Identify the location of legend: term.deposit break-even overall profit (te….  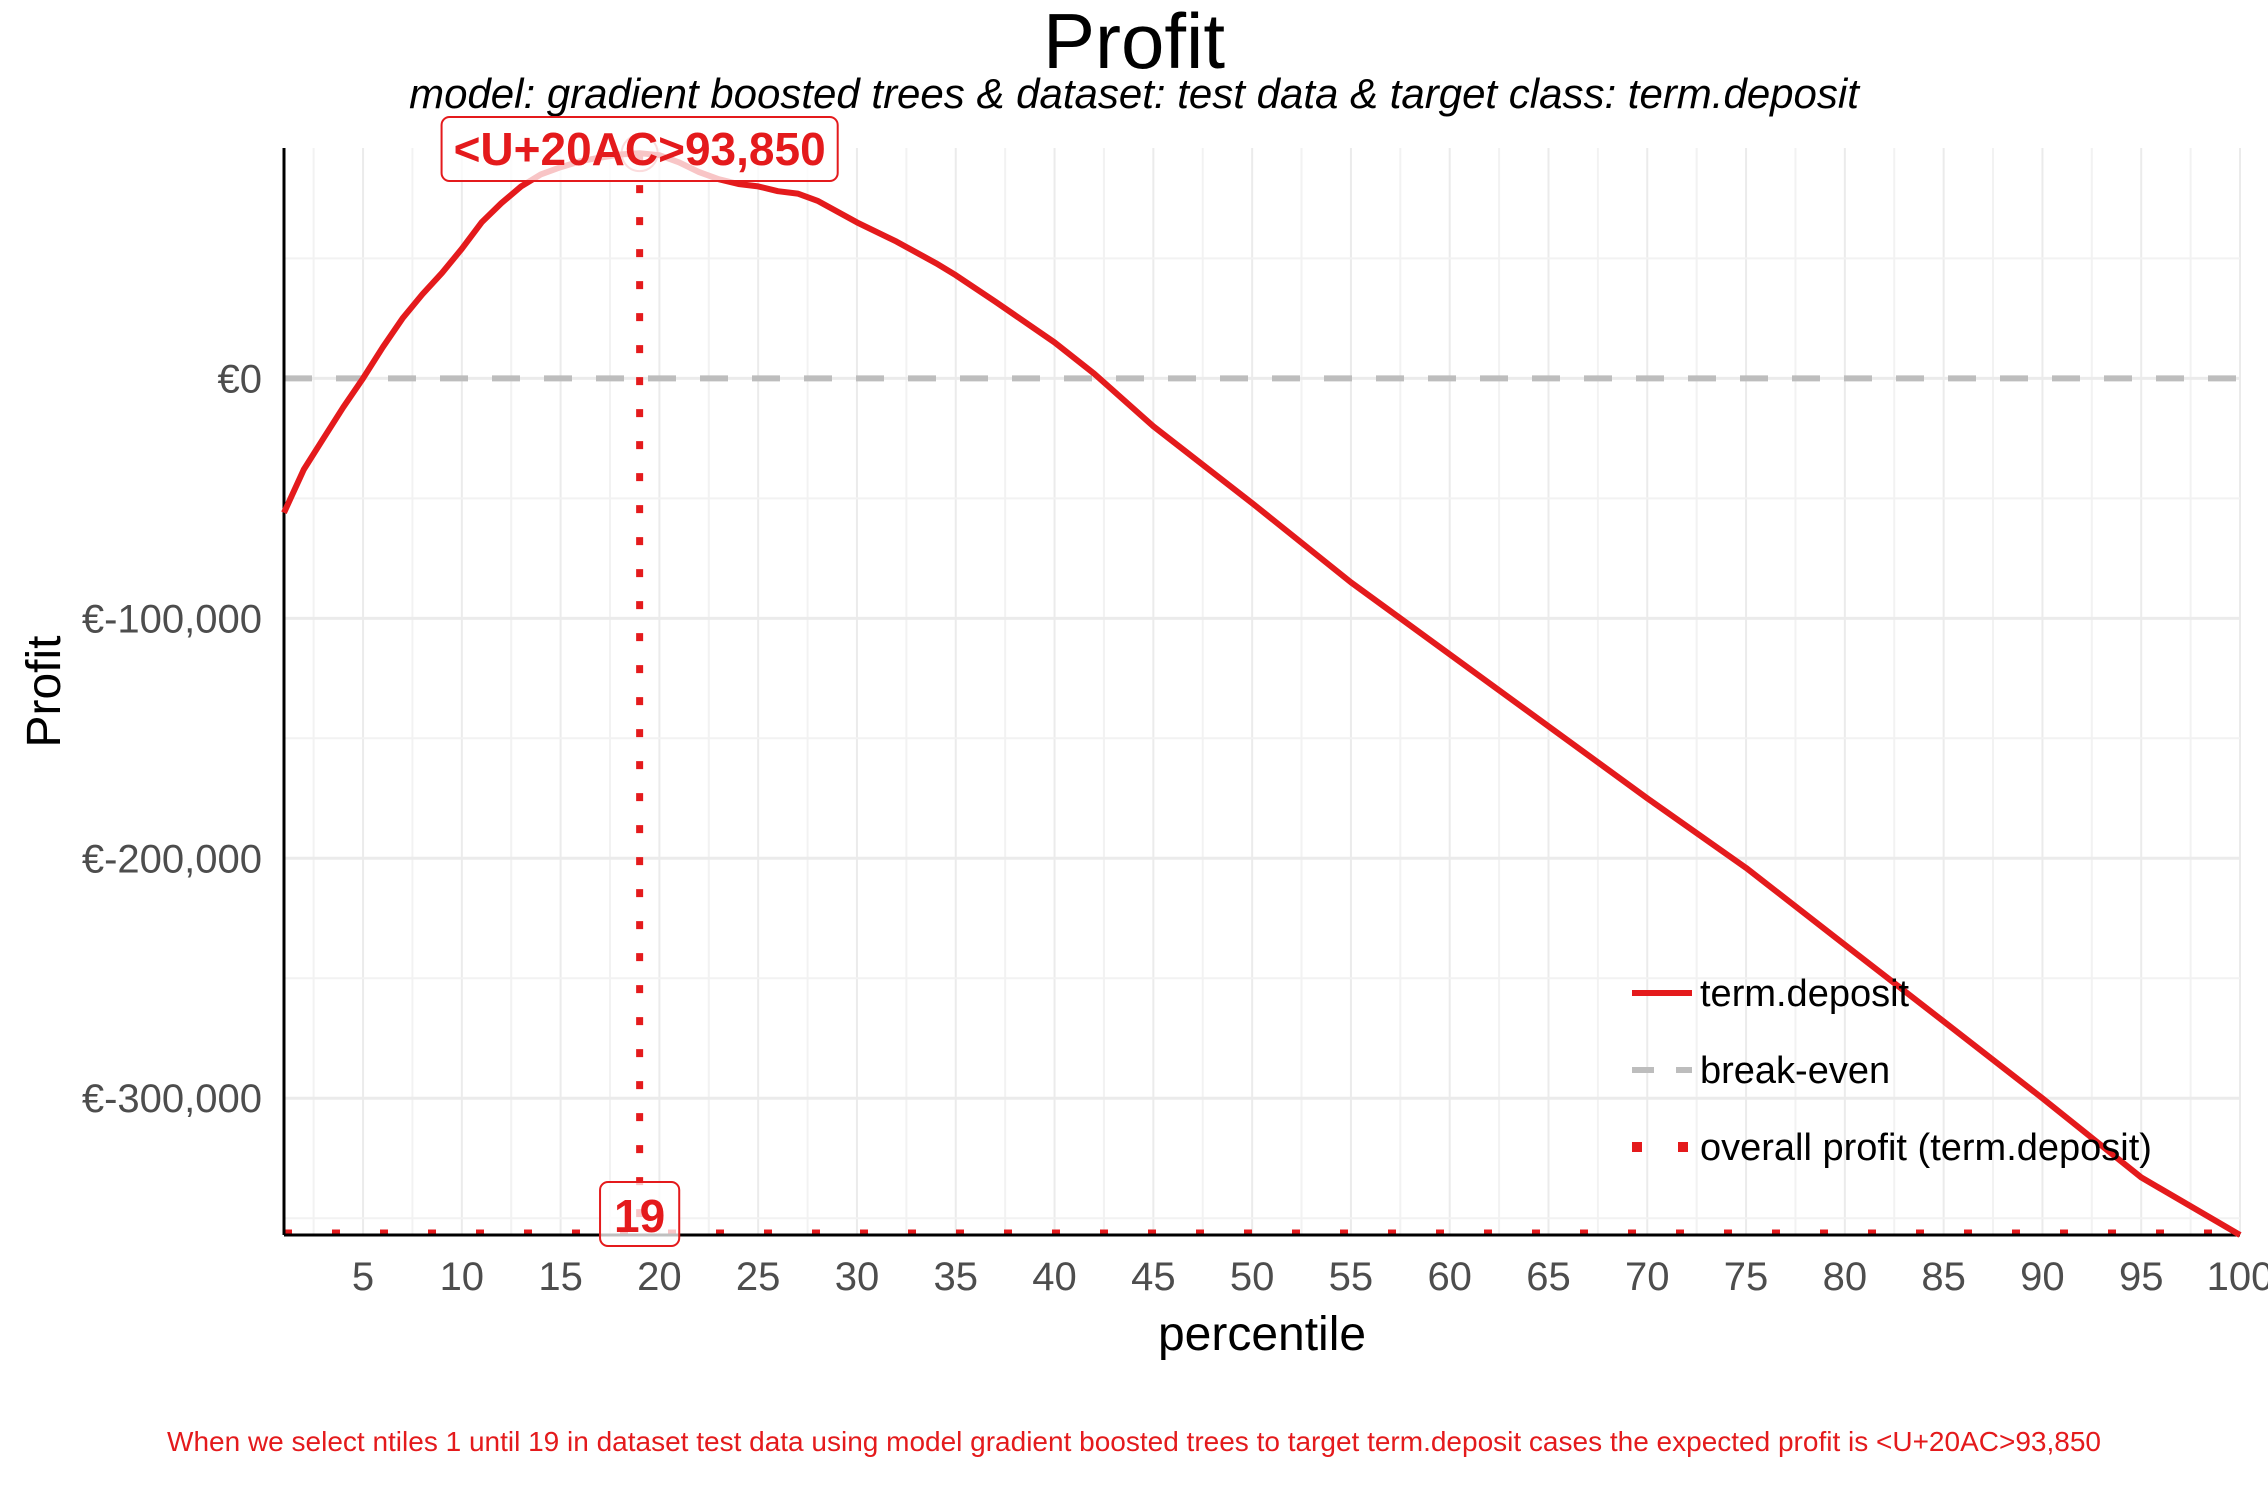
(1892, 1071).